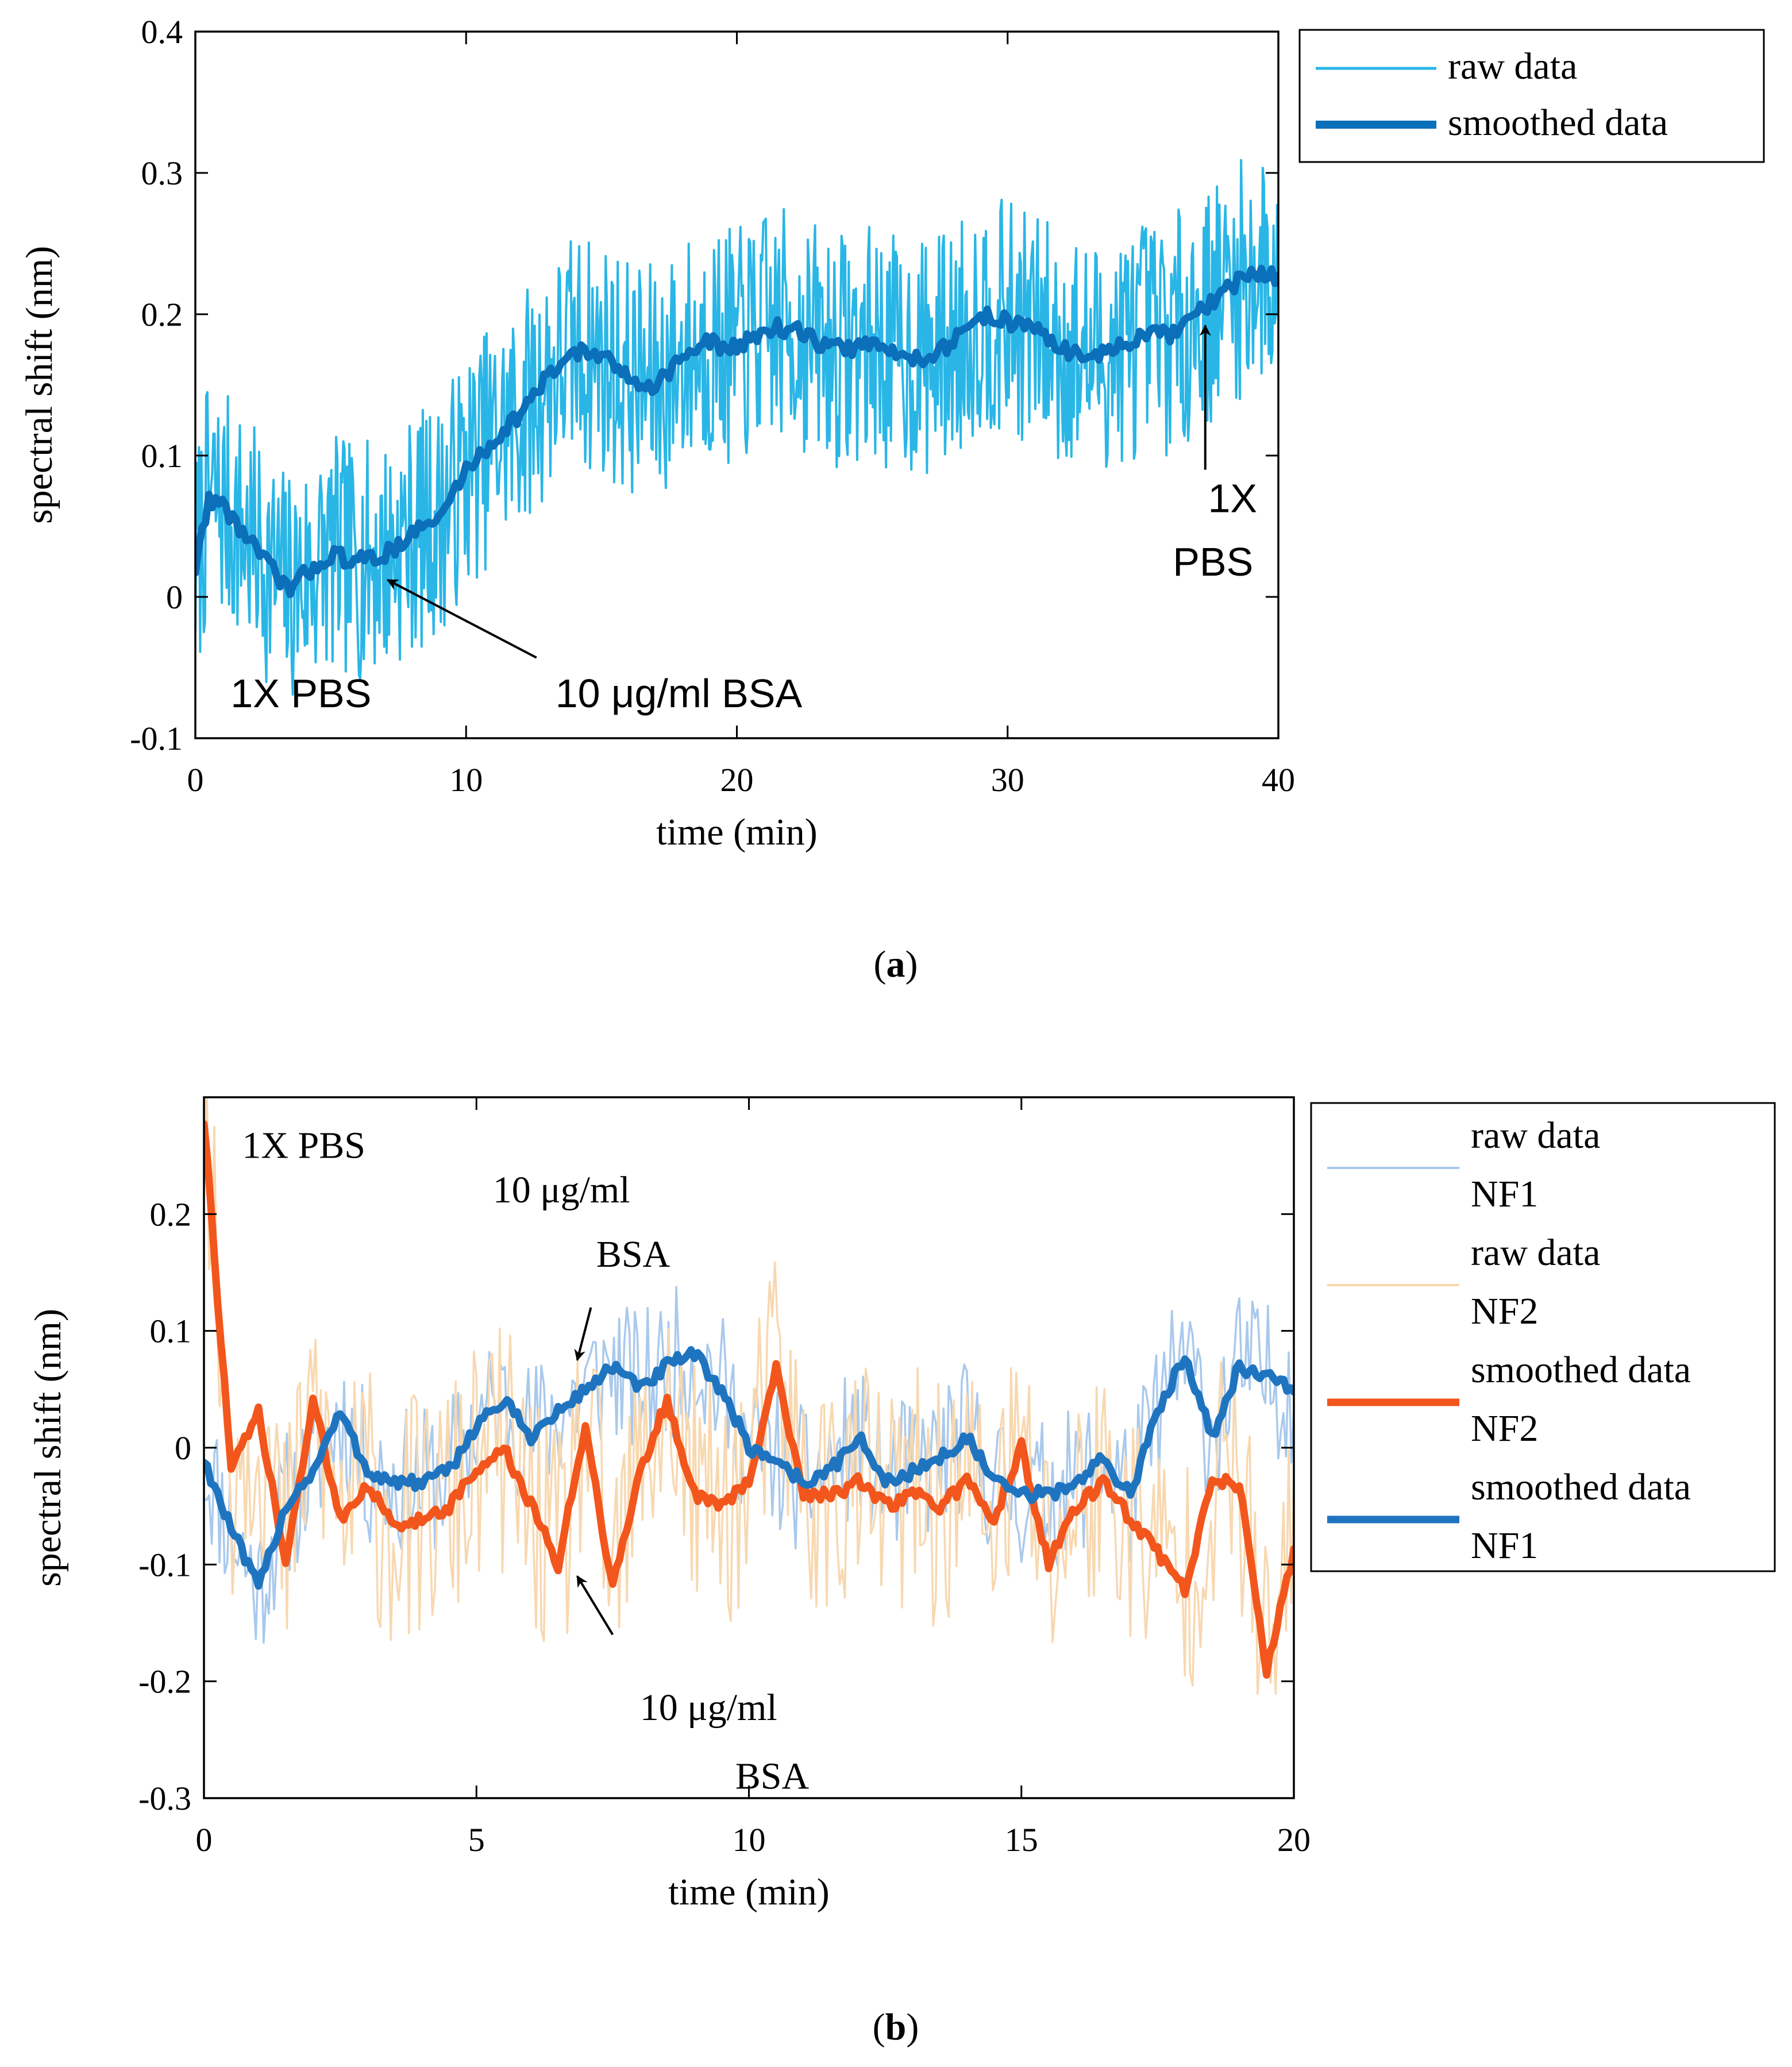  What do you see at coordinates (749, 1839) in the screenshot?
I see `xtick-label-b-2: 10` at bounding box center [749, 1839].